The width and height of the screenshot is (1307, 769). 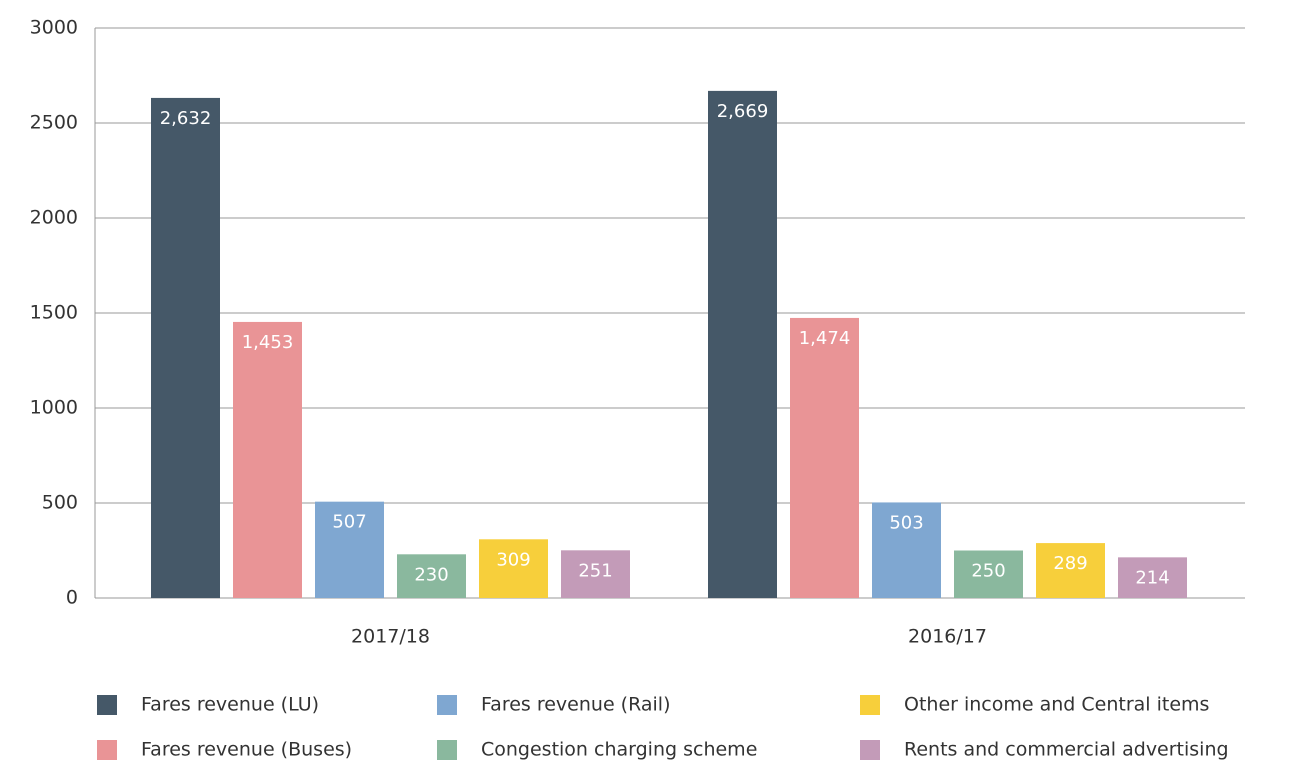 I want to click on value-label: 2,669, so click(x=743, y=111).